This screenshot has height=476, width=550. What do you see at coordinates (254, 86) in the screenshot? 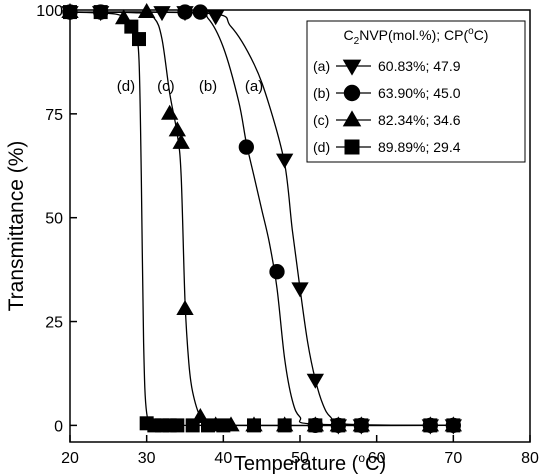
I see `curve-label: (a)` at bounding box center [254, 86].